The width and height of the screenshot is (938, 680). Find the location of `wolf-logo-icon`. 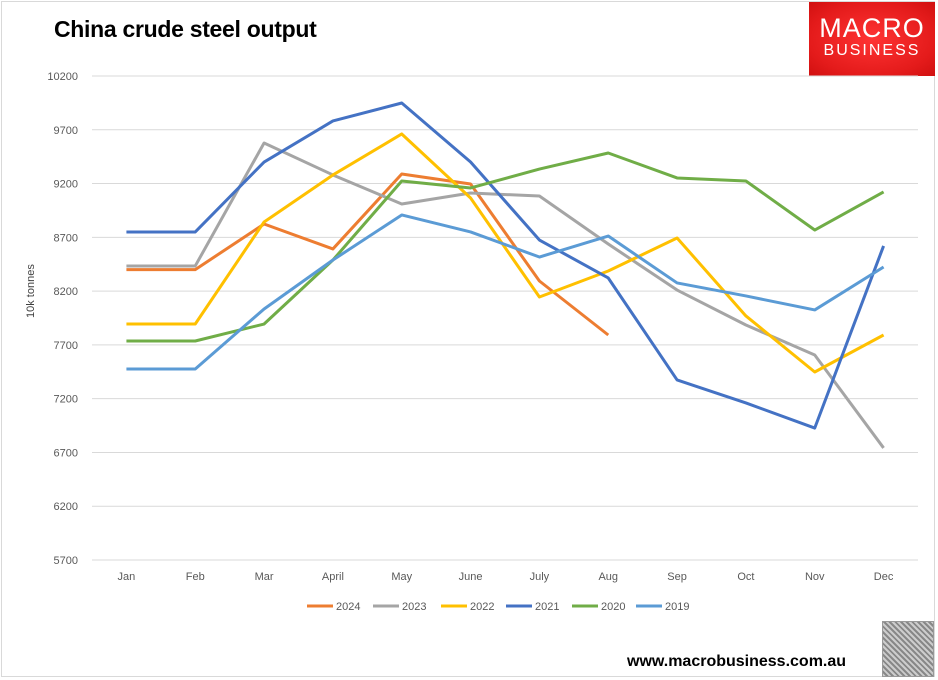

wolf-logo-icon is located at coordinates (908, 649).